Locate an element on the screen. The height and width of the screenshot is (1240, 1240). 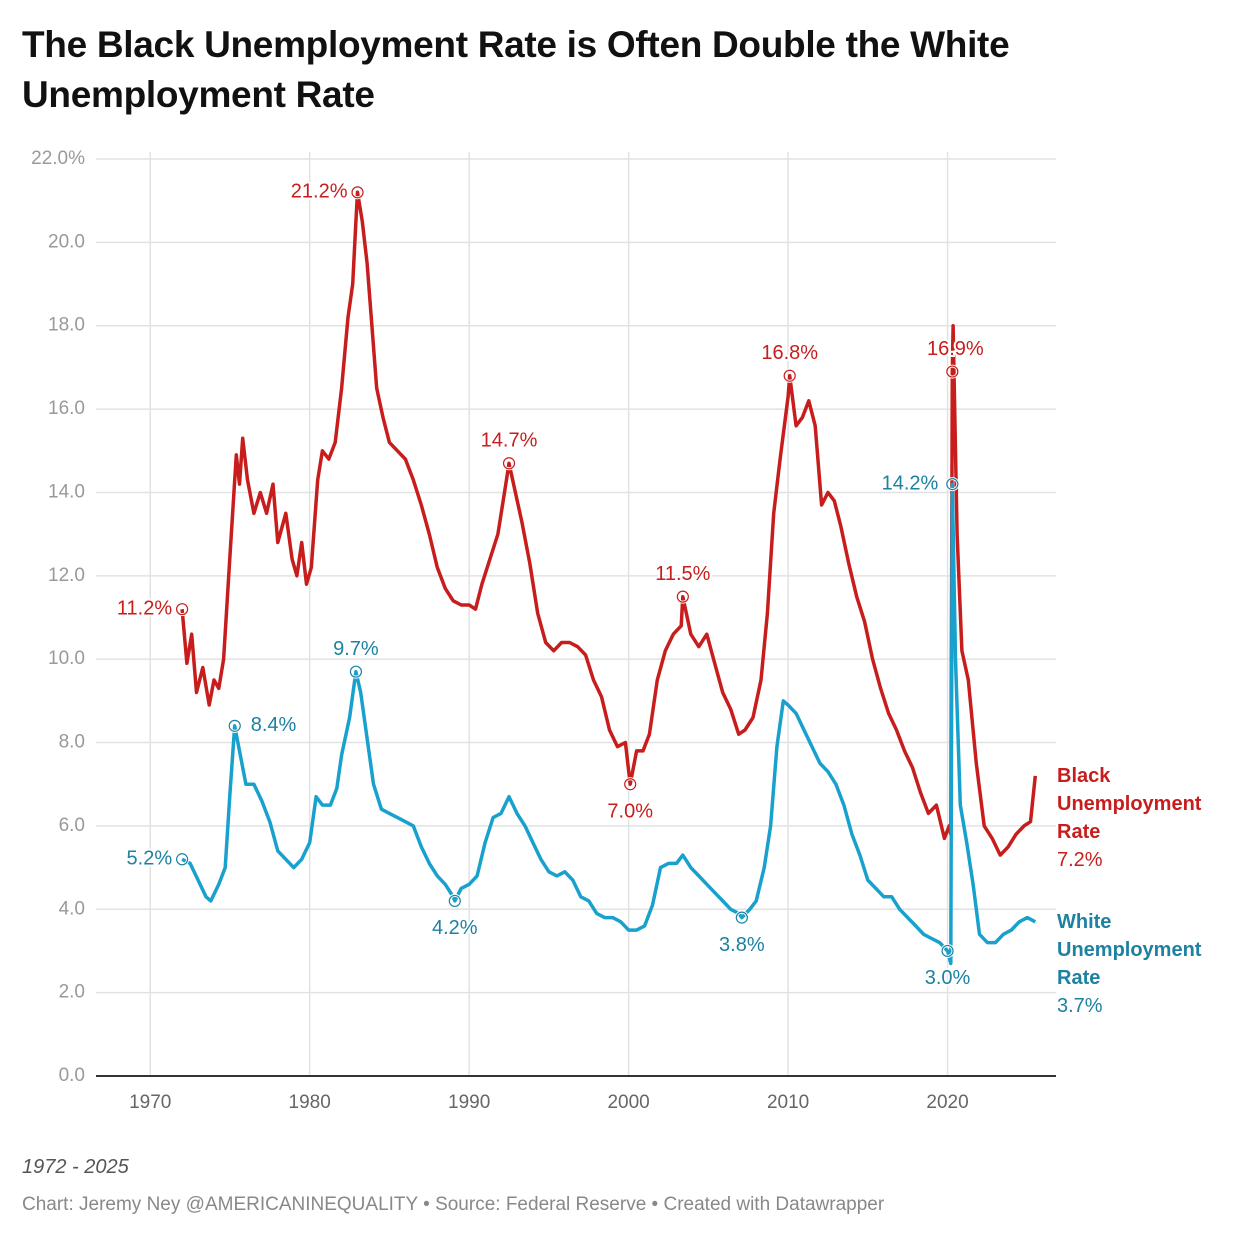
y-tick-label: 18.0 is located at coordinates (66, 325).